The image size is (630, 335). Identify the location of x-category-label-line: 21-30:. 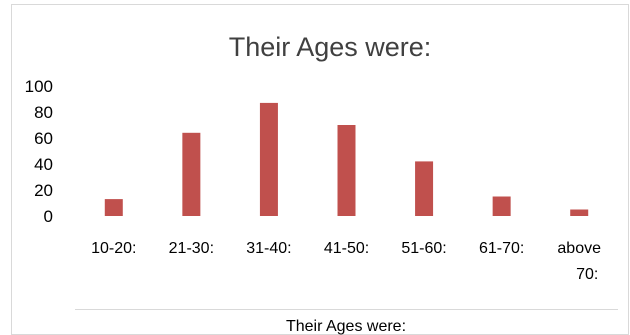
(191, 248).